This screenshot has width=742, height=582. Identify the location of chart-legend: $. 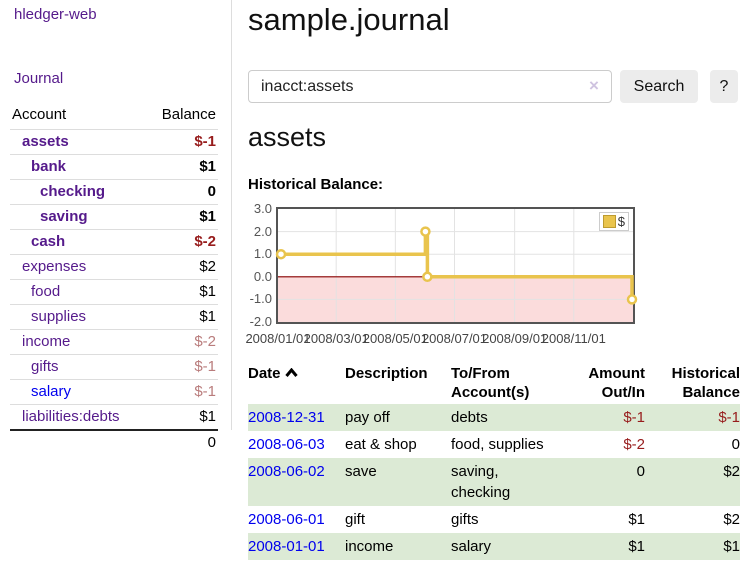
(613, 221).